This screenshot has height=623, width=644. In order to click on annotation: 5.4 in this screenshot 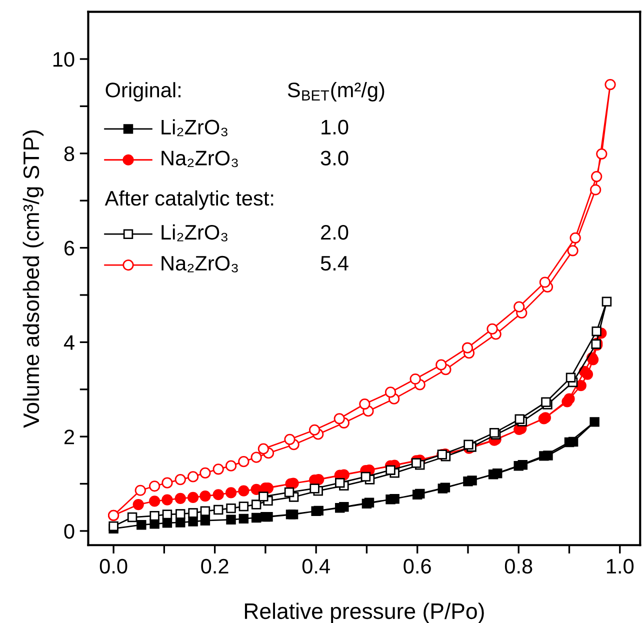, I will do `click(334, 263)`.